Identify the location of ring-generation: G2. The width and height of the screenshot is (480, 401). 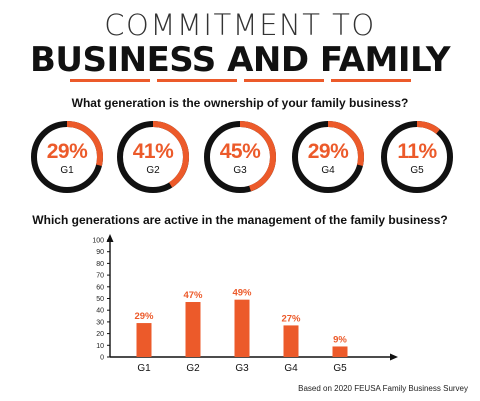
(153, 170).